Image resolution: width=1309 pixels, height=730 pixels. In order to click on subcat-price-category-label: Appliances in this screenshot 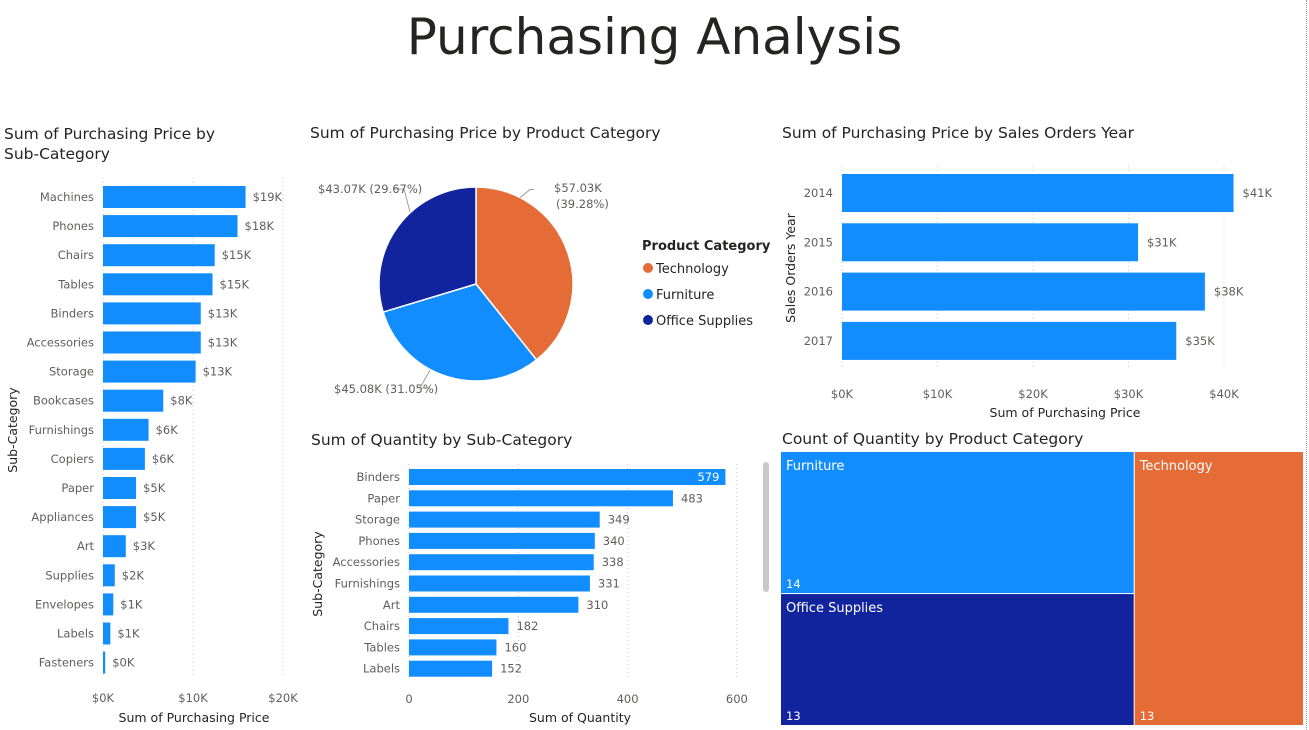, I will do `click(62, 517)`.